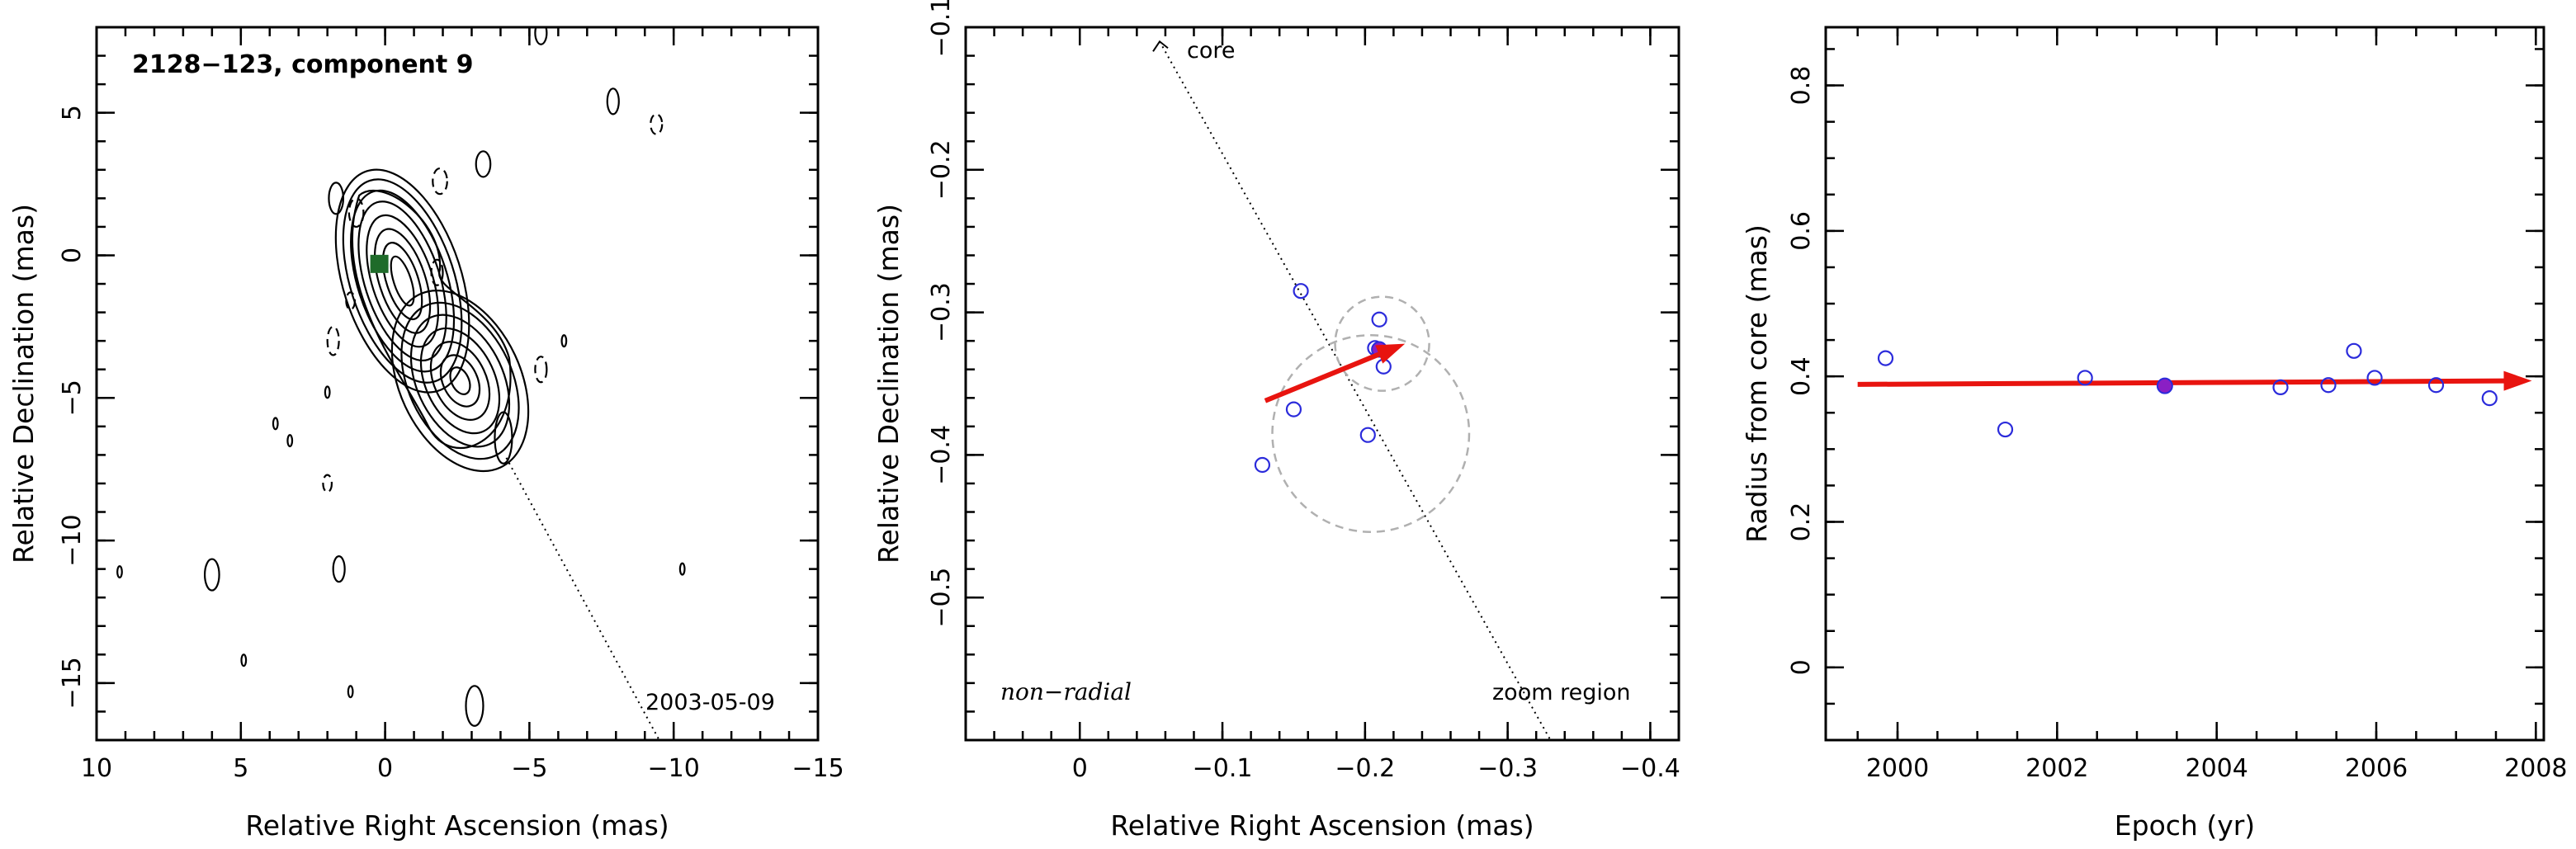 This screenshot has width=2576, height=849. What do you see at coordinates (529, 768) in the screenshot?
I see `x-tick-label: −5` at bounding box center [529, 768].